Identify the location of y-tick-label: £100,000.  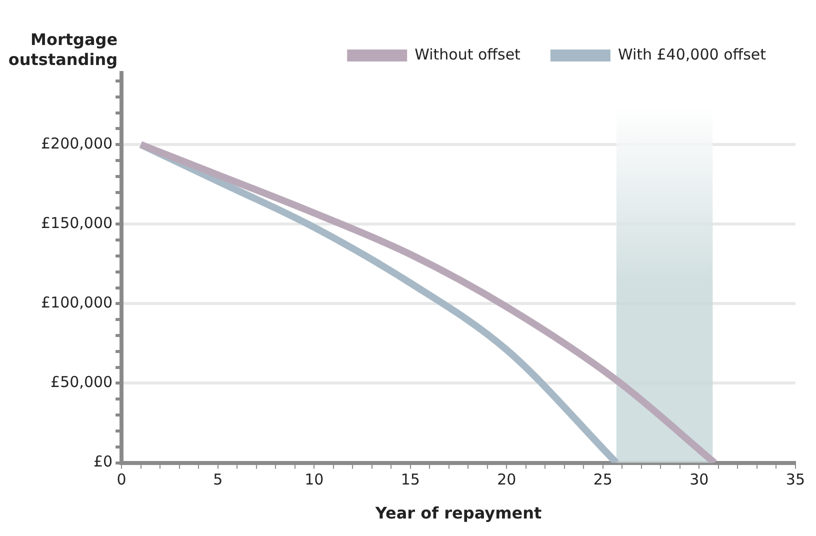
(76, 303).